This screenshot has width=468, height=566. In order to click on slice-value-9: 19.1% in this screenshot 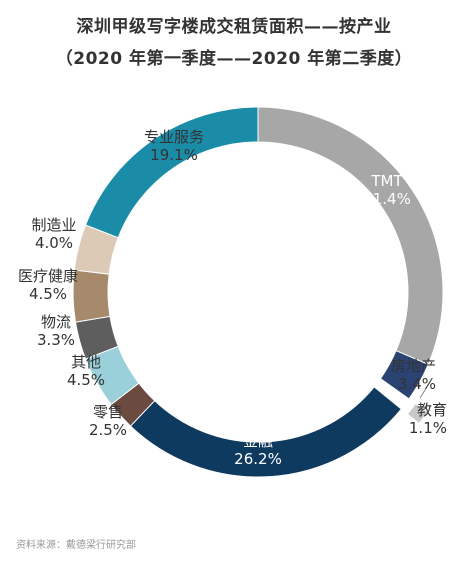, I will do `click(174, 155)`.